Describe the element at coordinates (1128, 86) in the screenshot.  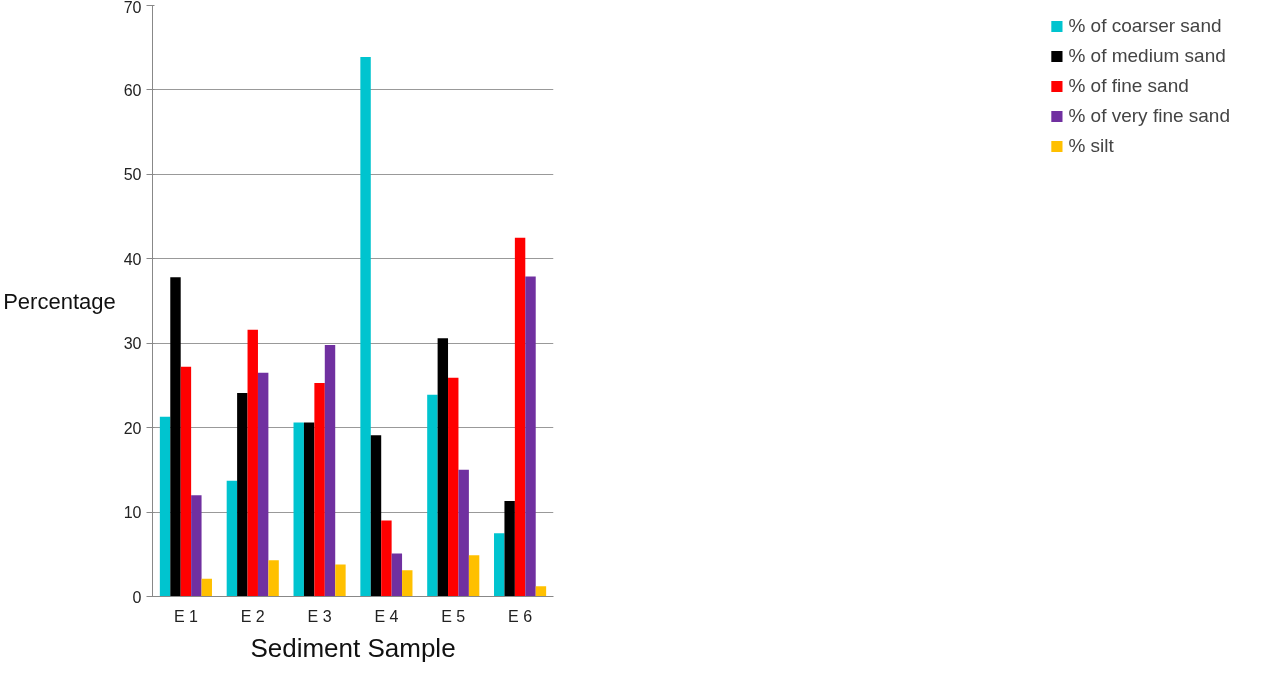
I see `legend-label: % of fine sand` at that location.